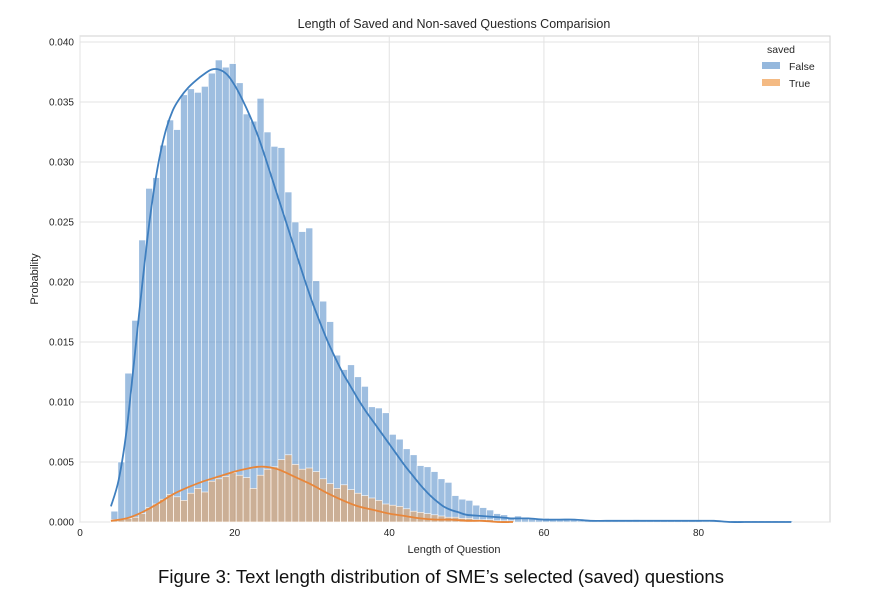 The width and height of the screenshot is (882, 602). What do you see at coordinates (544, 533) in the screenshot?
I see `x-tick-label: 60` at bounding box center [544, 533].